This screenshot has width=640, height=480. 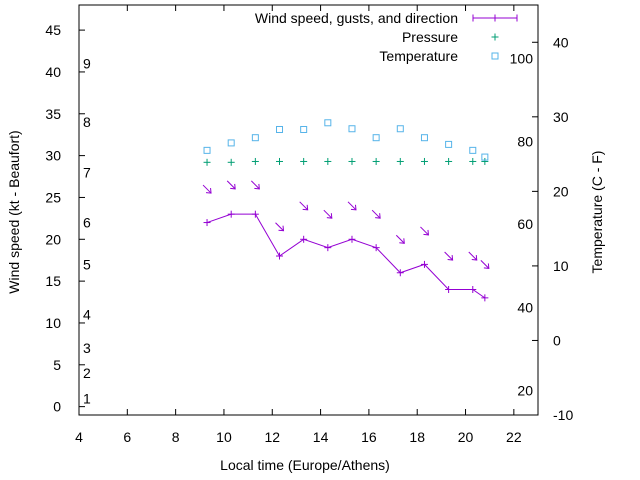 What do you see at coordinates (525, 224) in the screenshot?
I see `fahrenheit-tick-label: 60` at bounding box center [525, 224].